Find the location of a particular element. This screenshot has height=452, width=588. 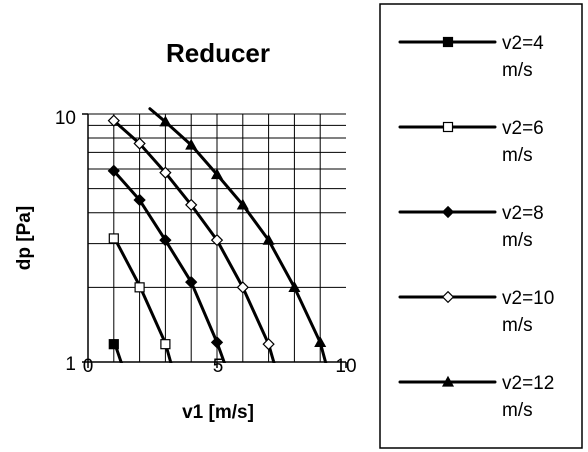

x-tick-label-0: 0 is located at coordinates (88, 366).